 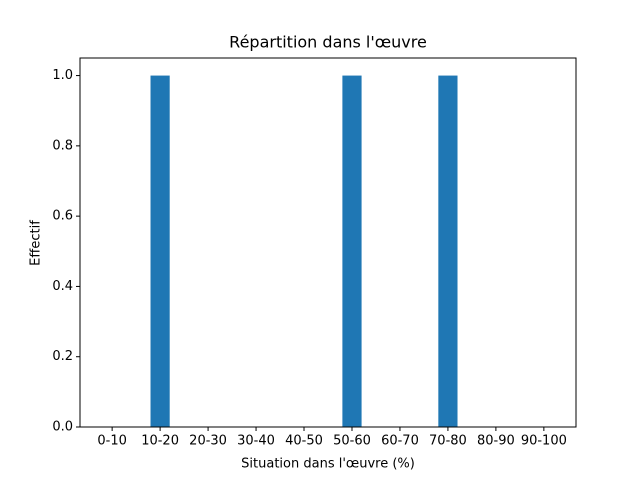 I want to click on x-tick-label: 20-30, so click(x=208, y=441).